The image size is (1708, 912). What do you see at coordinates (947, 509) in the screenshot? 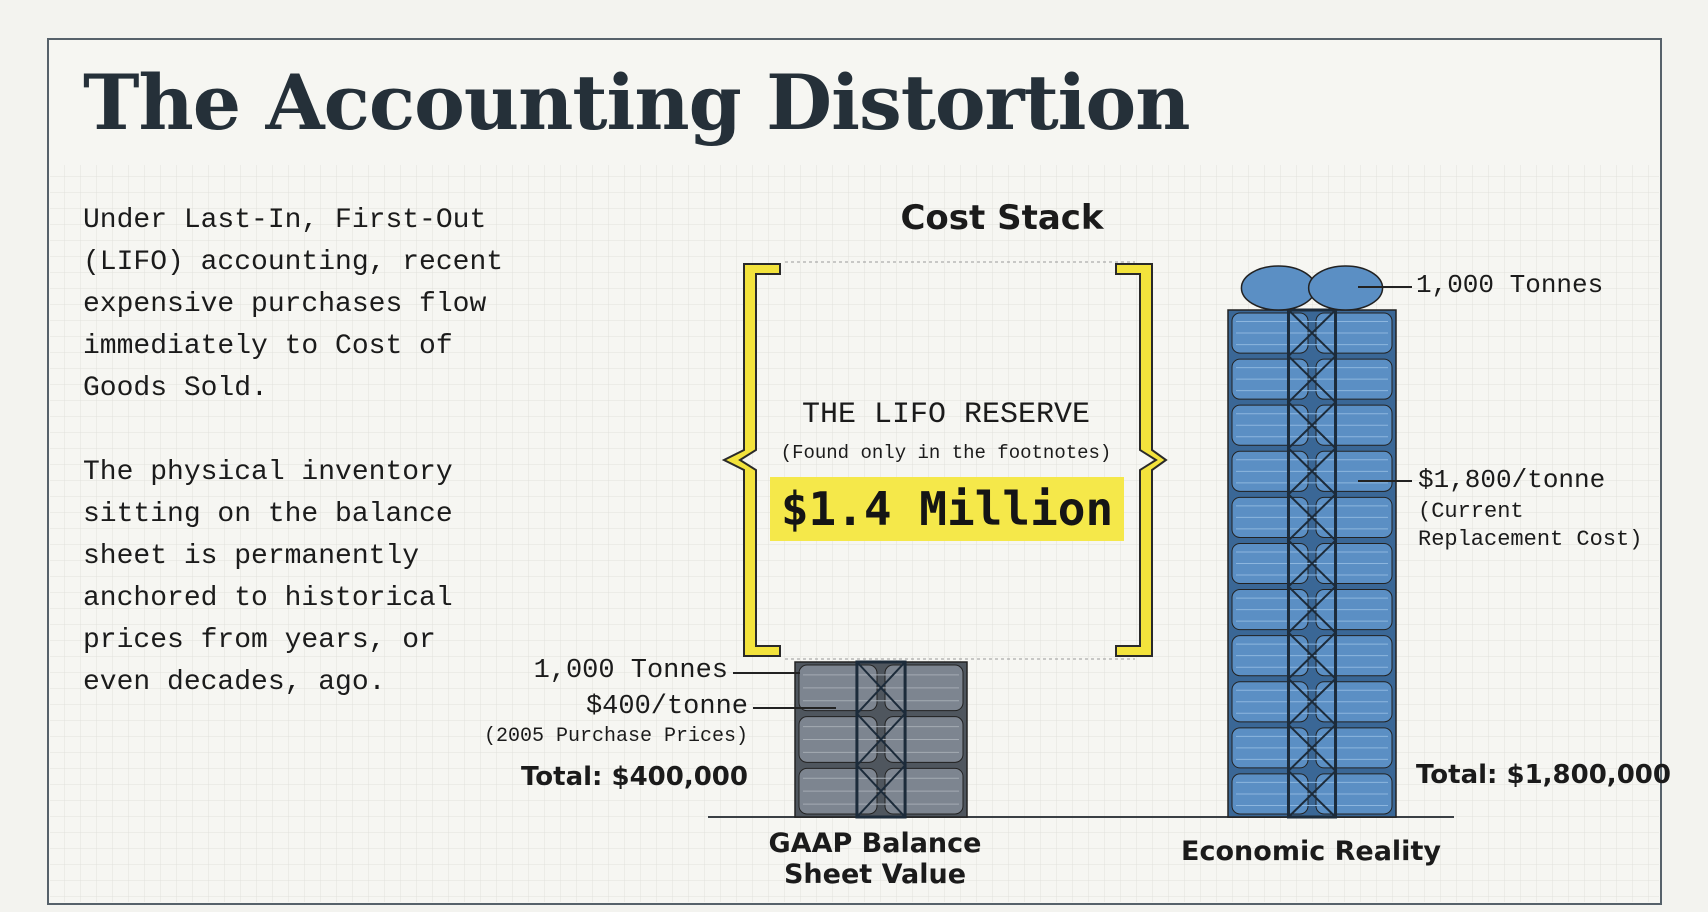
I see `reserve-amount: $1.4 Million` at bounding box center [947, 509].